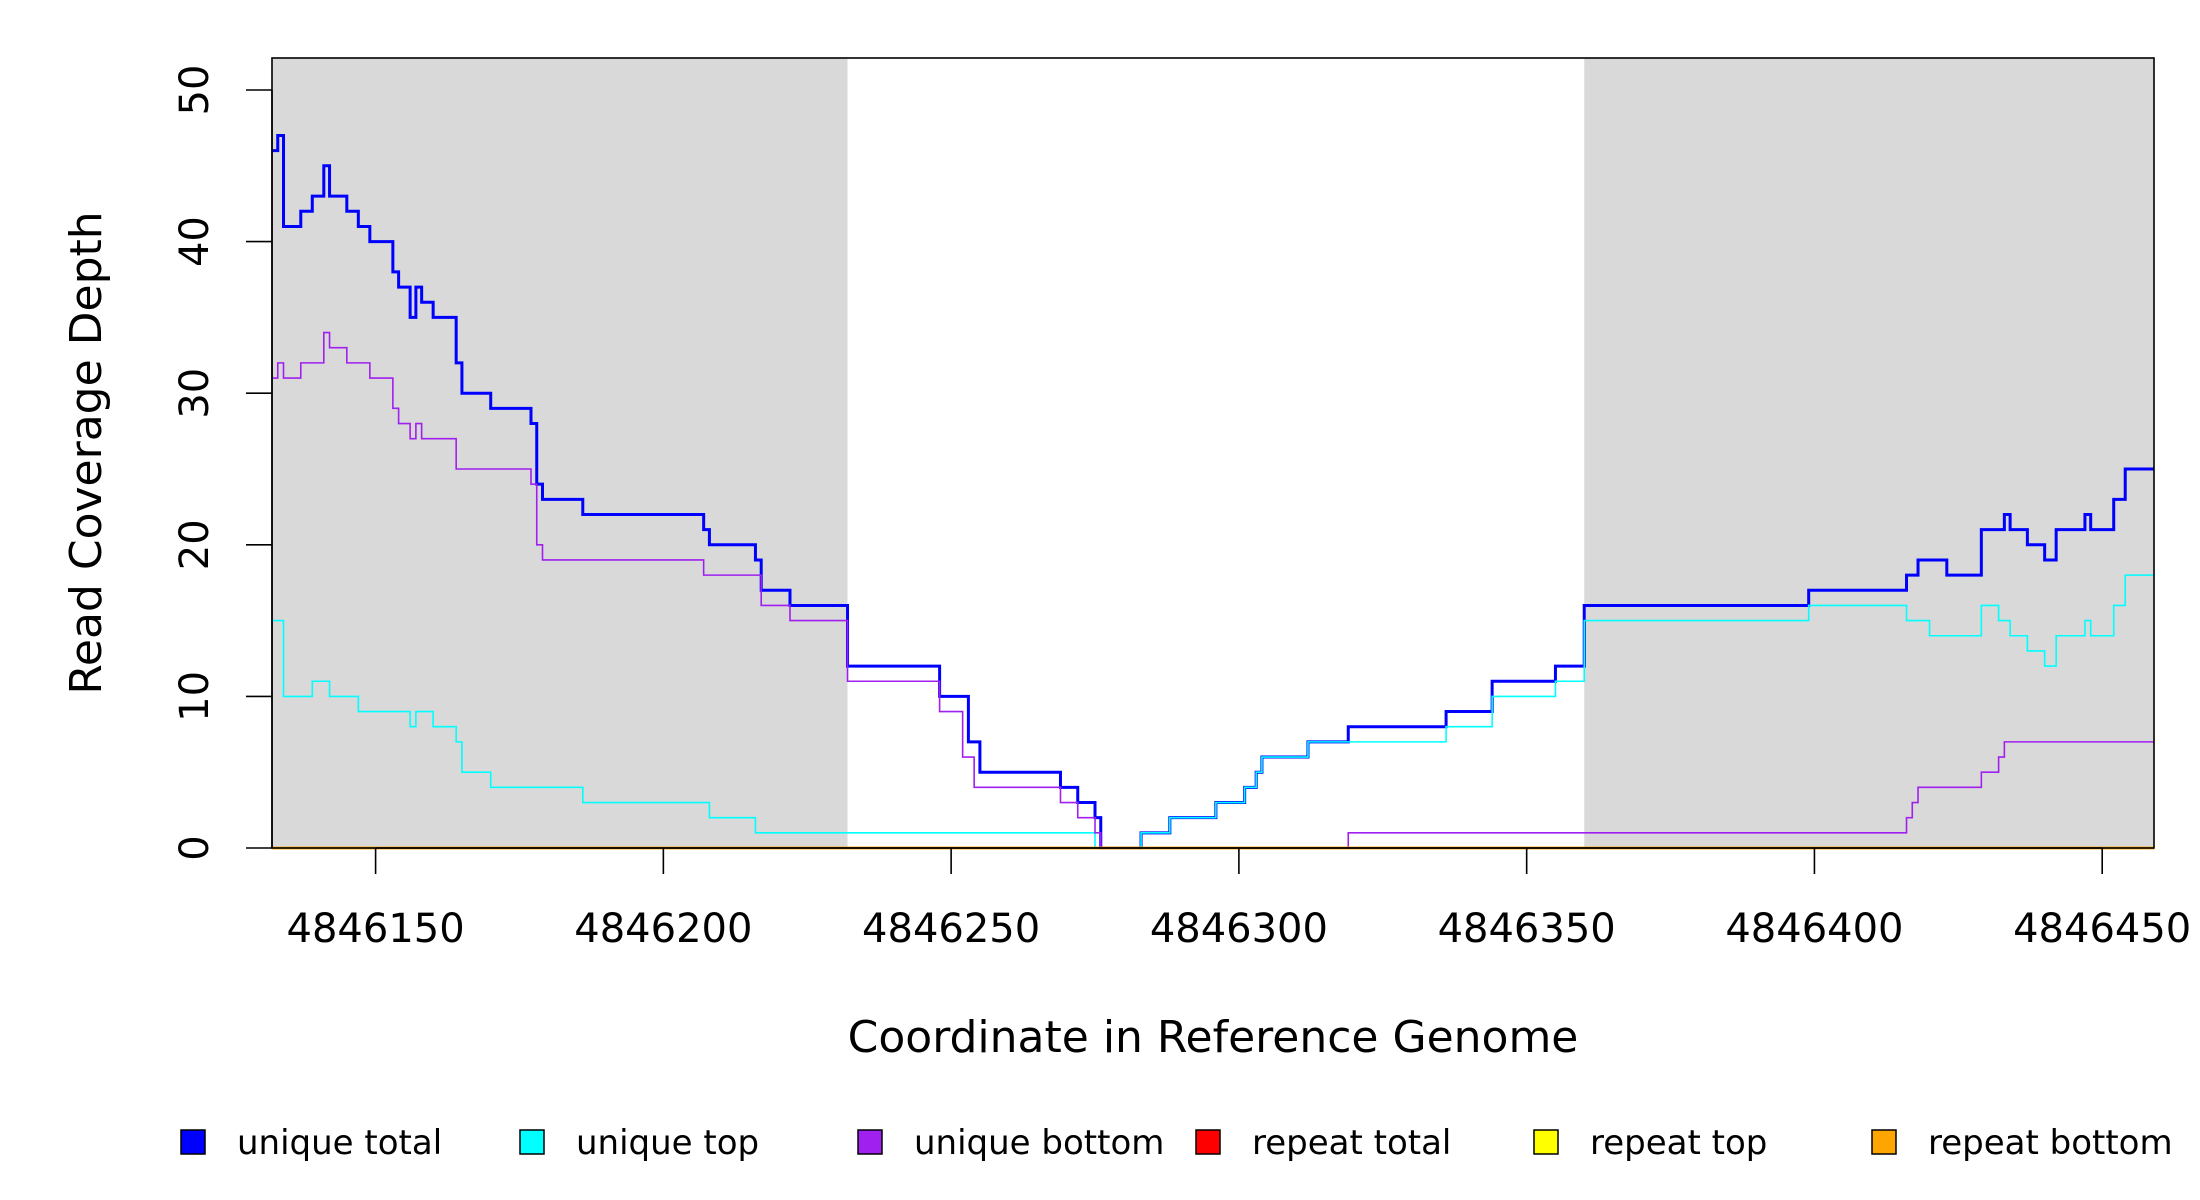  Describe the element at coordinates (195, 90) in the screenshot. I see `y-tick-label: 50` at that location.